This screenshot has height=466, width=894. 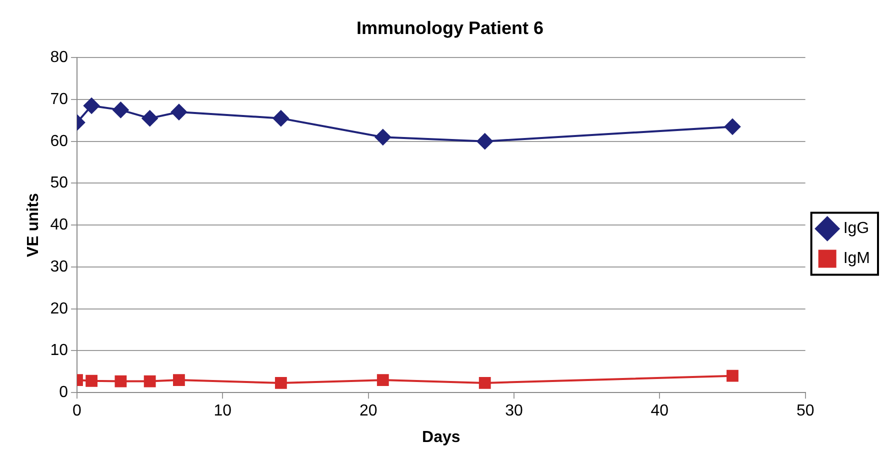 I want to click on x-tick-label: 40, so click(x=659, y=411).